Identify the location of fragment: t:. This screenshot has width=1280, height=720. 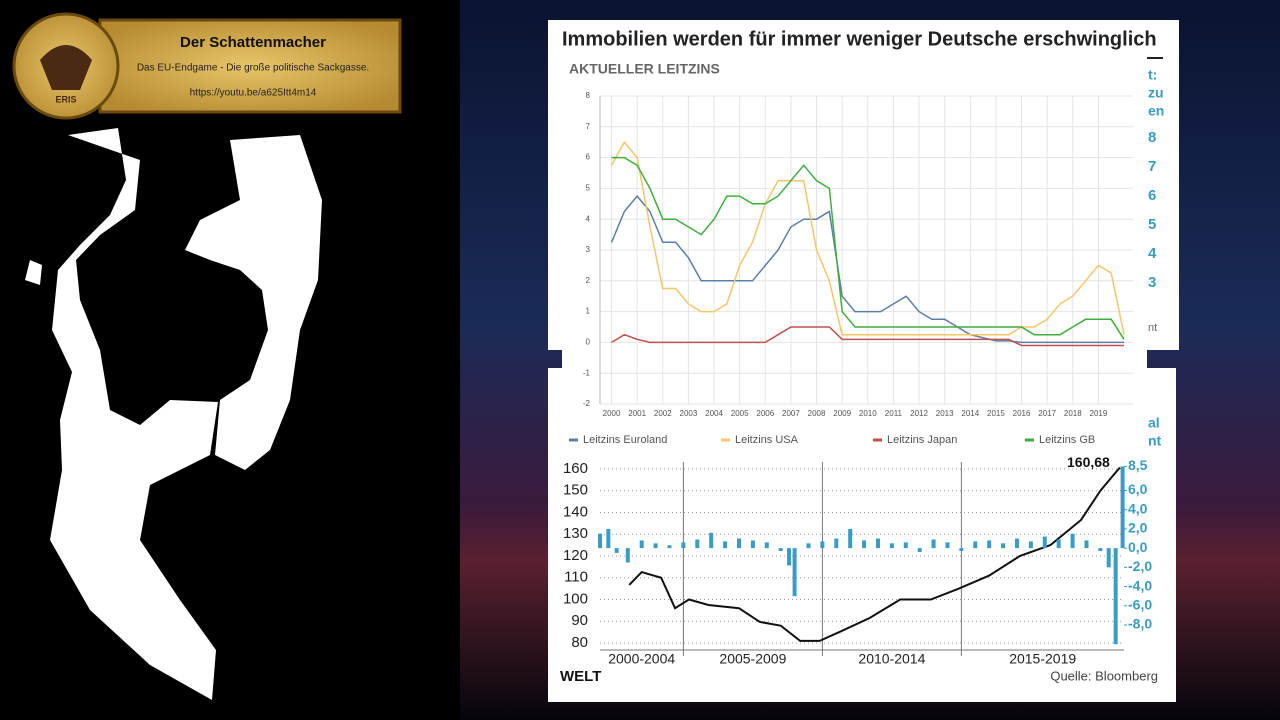
(1152, 75).